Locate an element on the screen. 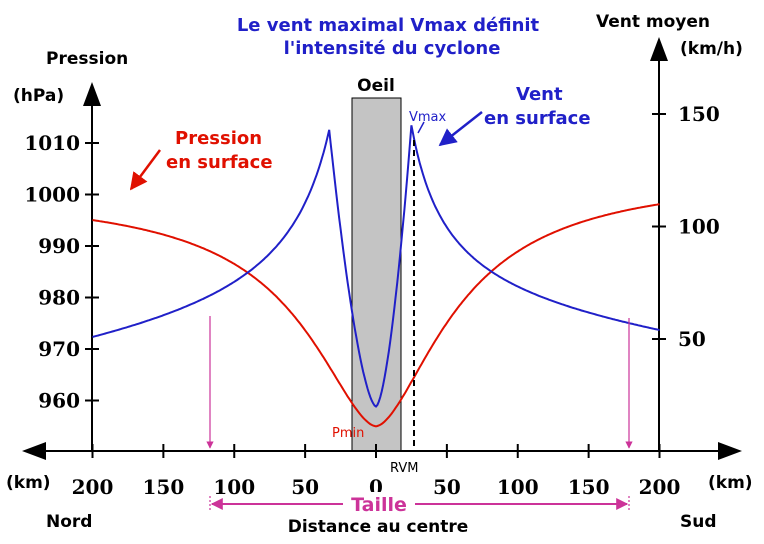 This screenshot has width=764, height=544. x-unit-right: (km) is located at coordinates (730, 483).